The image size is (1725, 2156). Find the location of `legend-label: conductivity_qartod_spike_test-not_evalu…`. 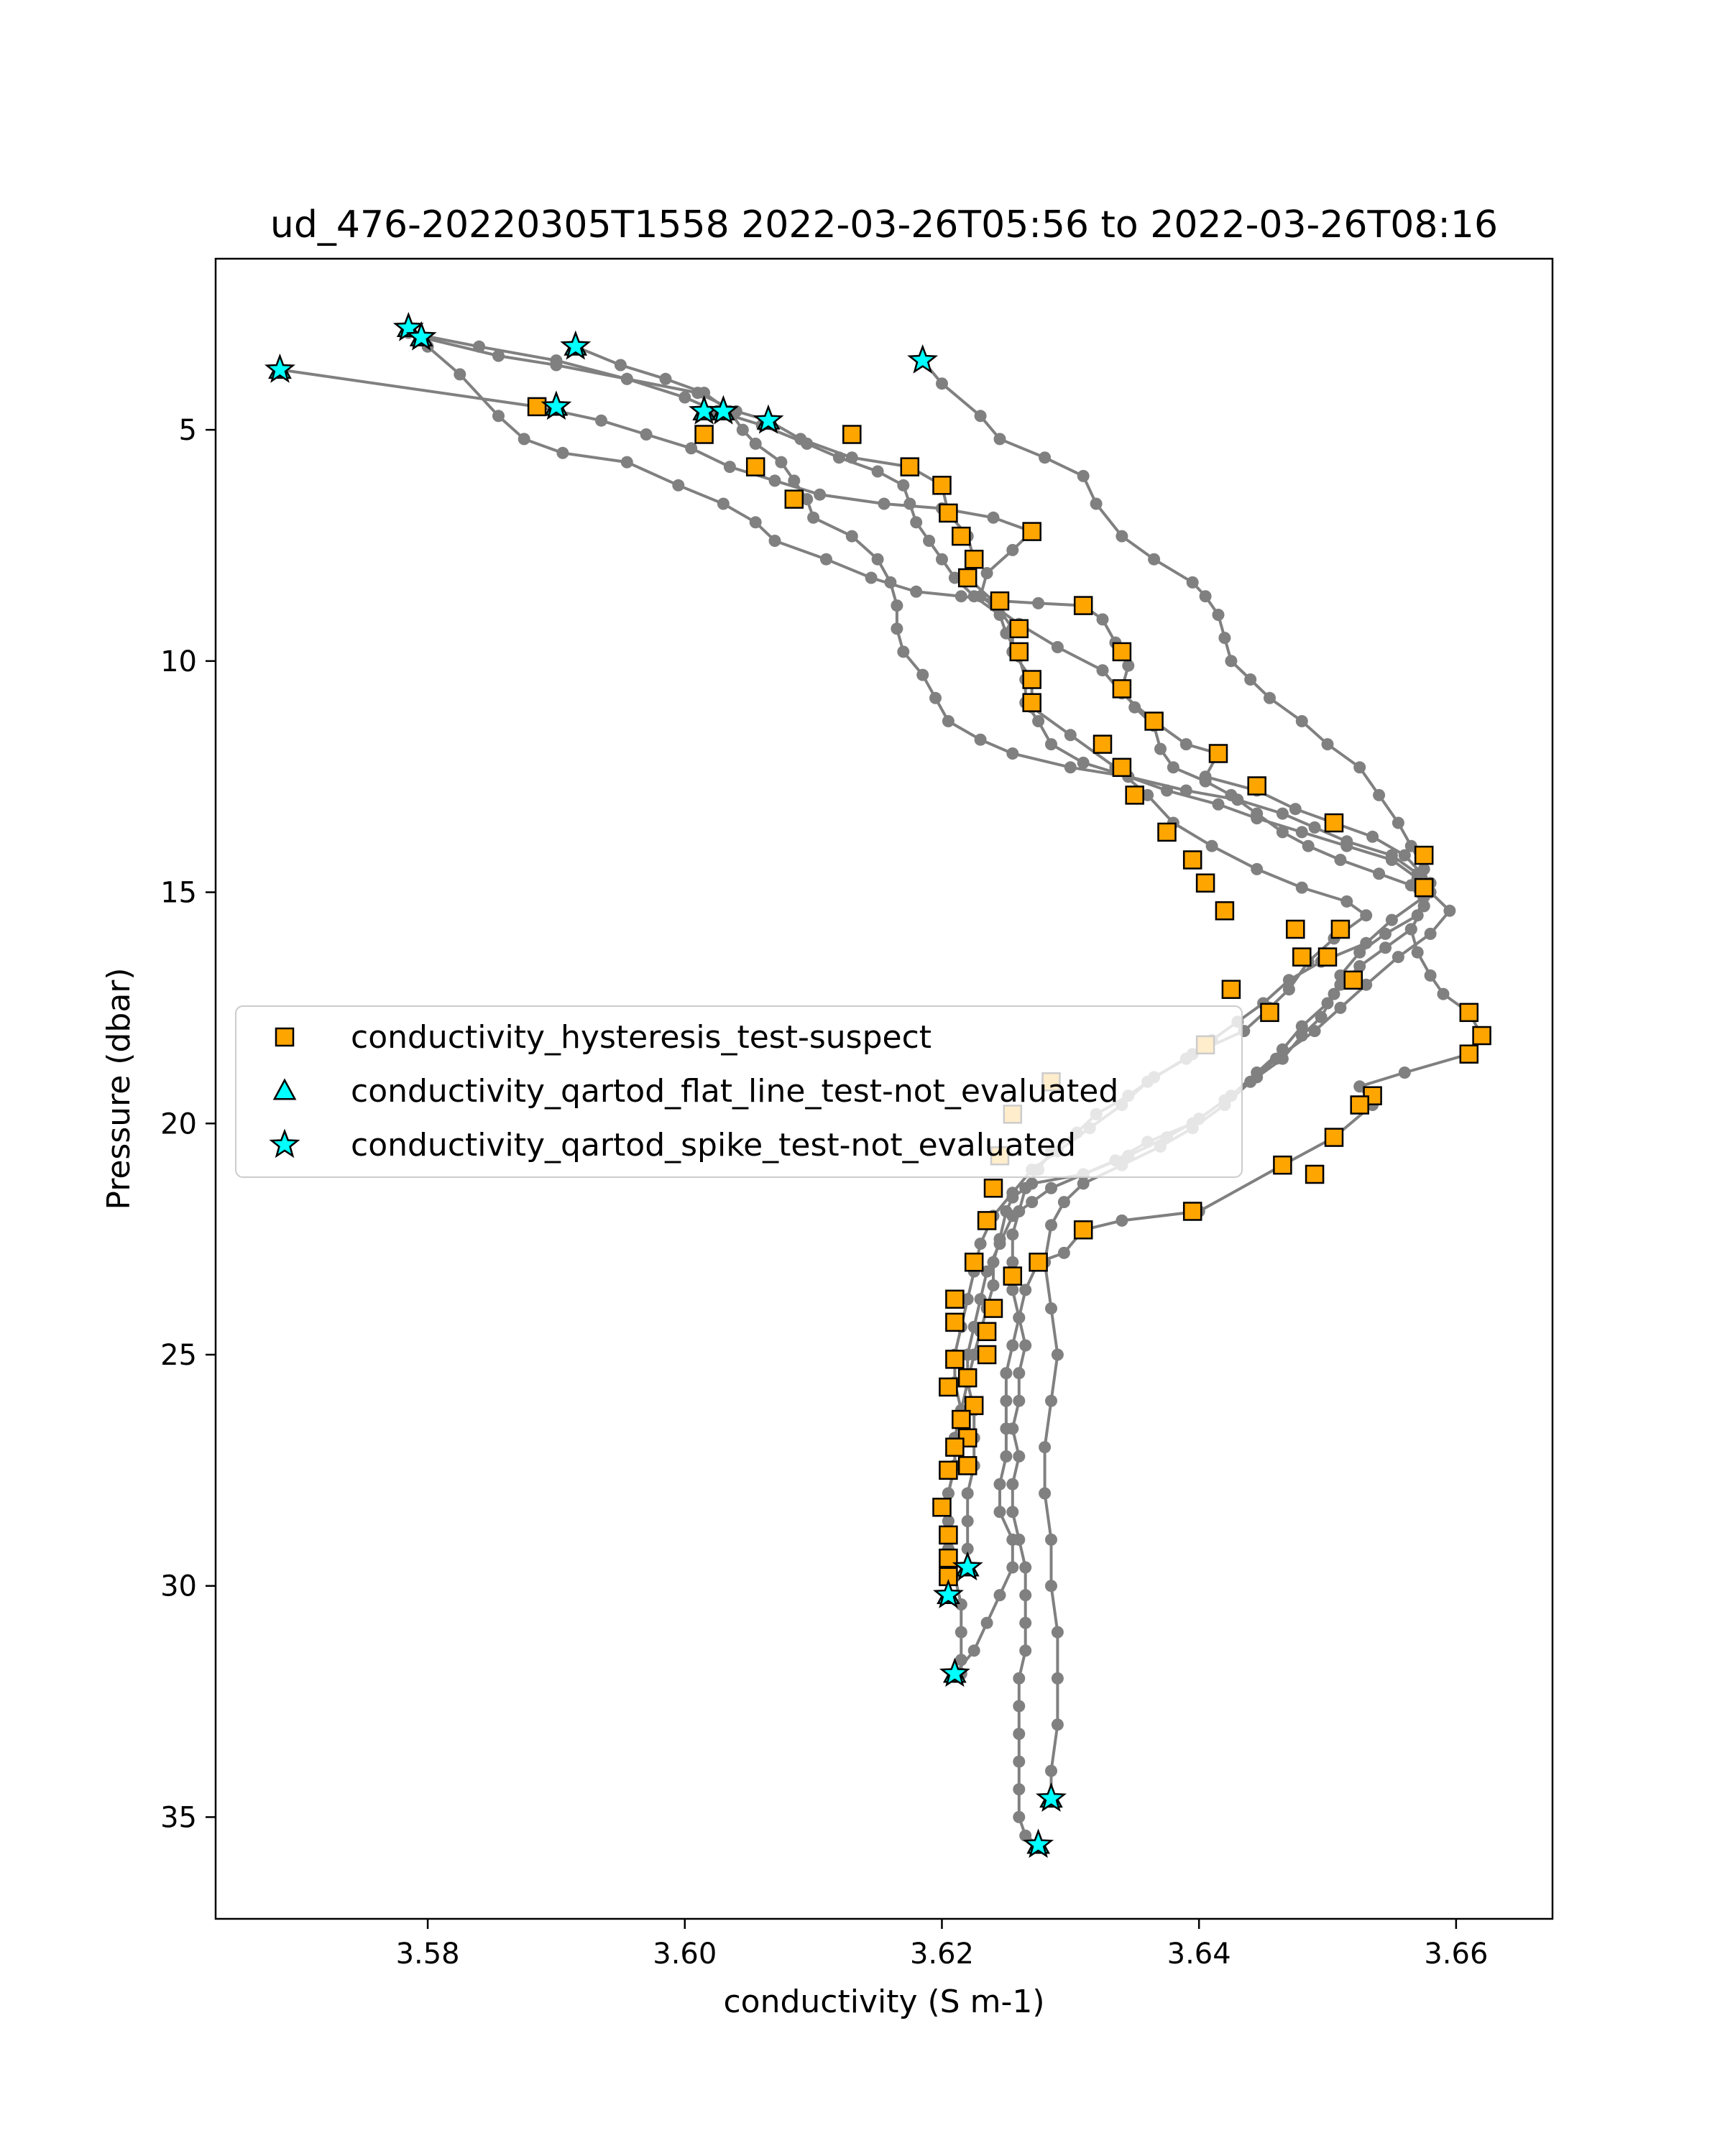

legend-label: conductivity_qartod_spike_test-not_evalu… is located at coordinates (713, 1146).